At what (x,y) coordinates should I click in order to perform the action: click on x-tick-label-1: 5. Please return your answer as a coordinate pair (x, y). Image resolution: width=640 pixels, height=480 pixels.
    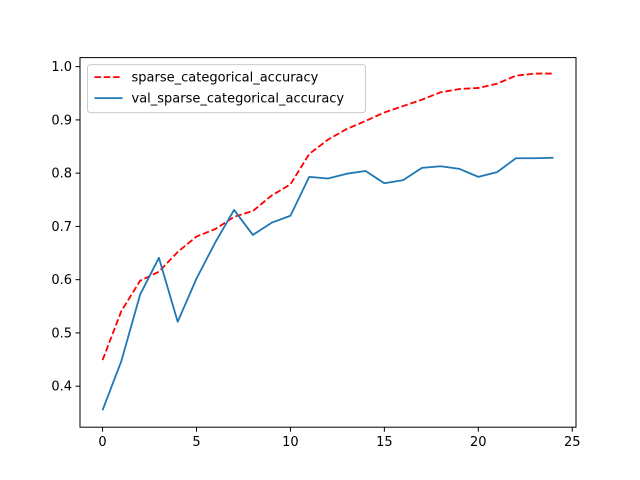
    Looking at the image, I should click on (196, 442).